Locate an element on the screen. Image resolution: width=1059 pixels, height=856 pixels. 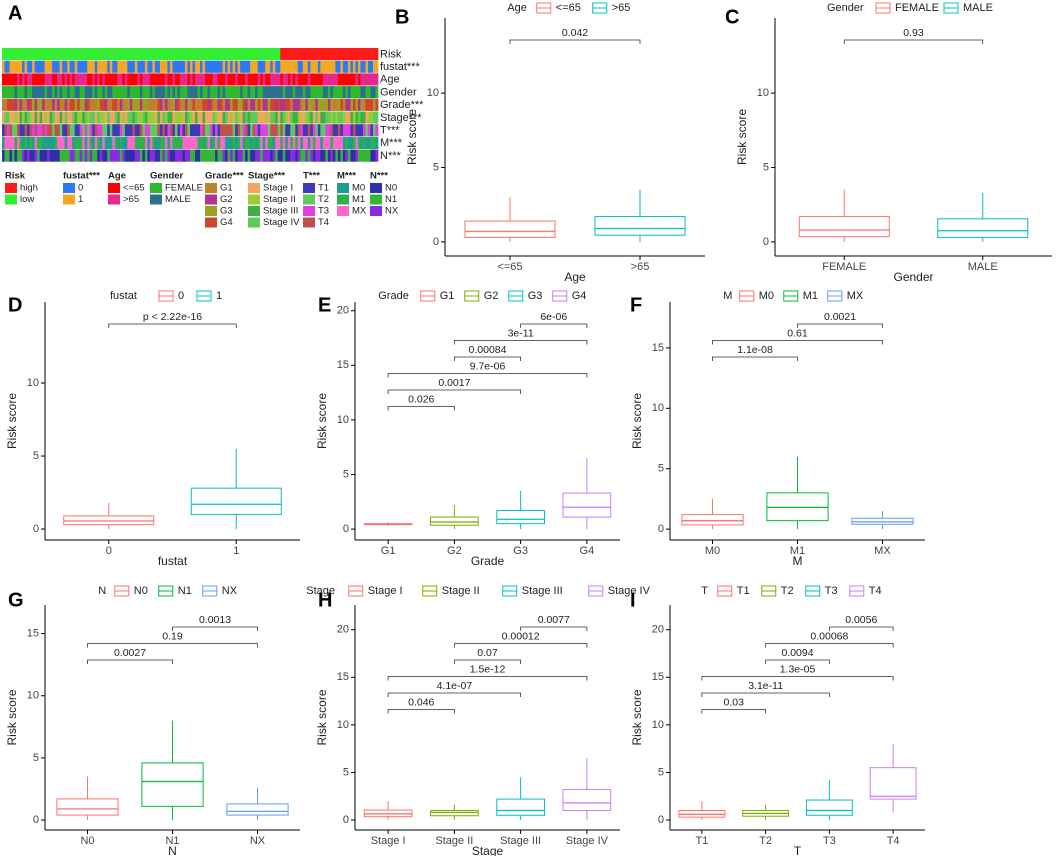
legend-label: T1 is located at coordinates (323, 188).